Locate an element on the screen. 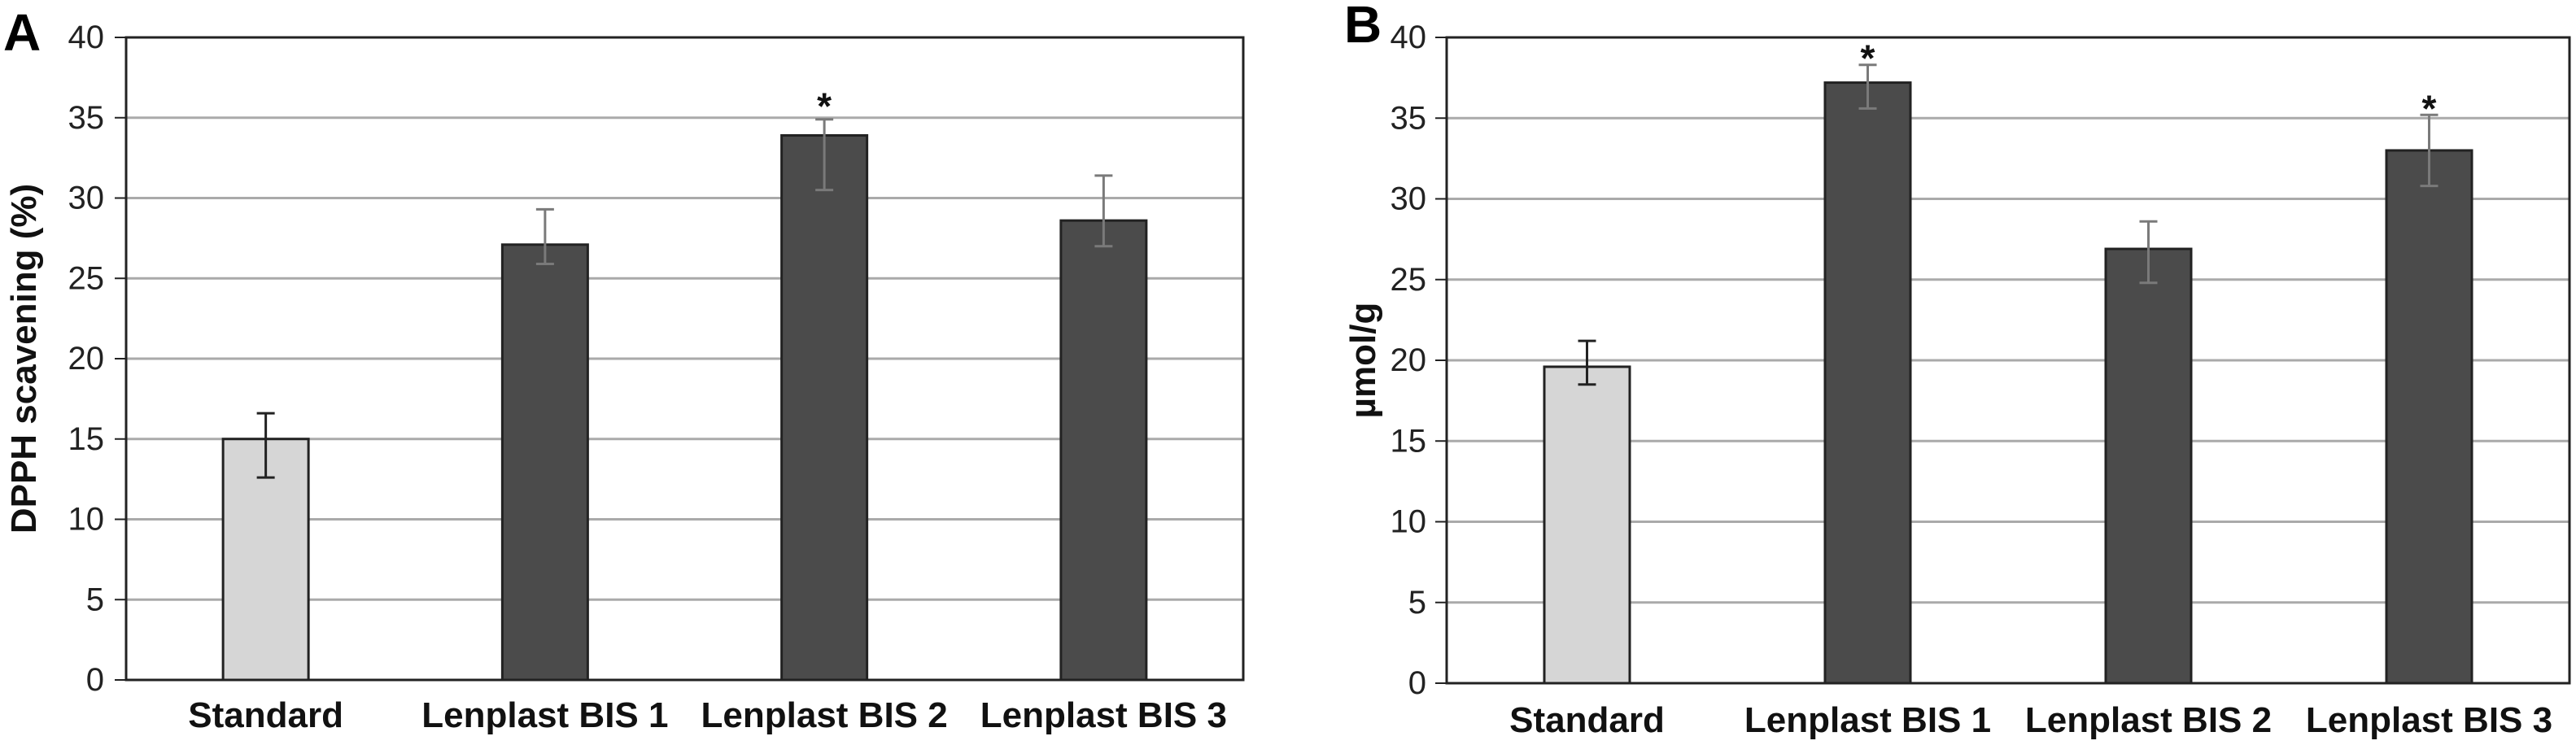 The width and height of the screenshot is (2576, 745). panel-letter: B is located at coordinates (1363, 27).